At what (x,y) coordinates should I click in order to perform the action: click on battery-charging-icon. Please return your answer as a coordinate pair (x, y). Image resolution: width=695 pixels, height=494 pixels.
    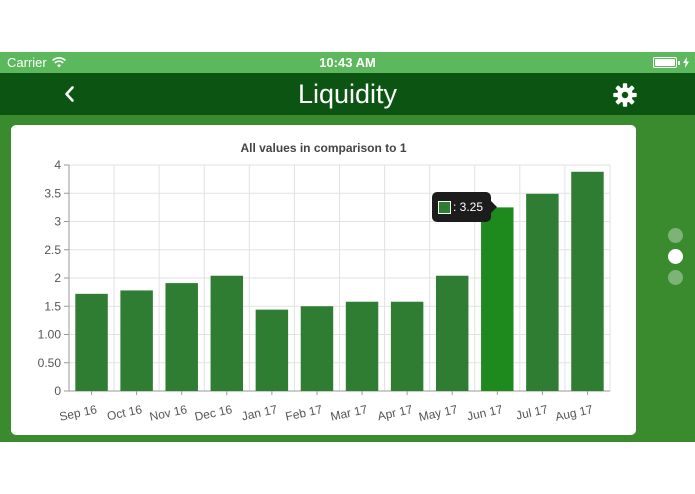
    Looking at the image, I should click on (671, 62).